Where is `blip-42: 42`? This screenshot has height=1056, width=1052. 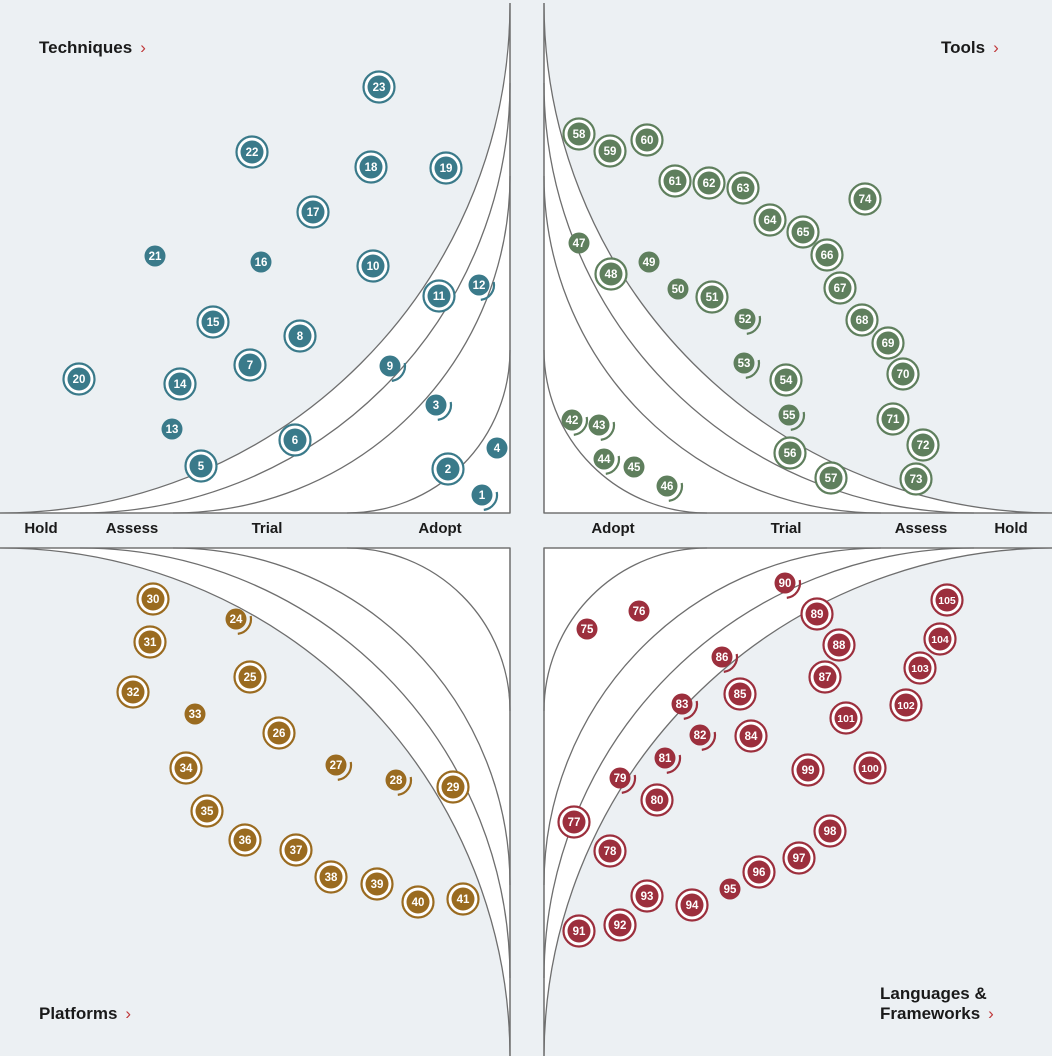 blip-42: 42 is located at coordinates (575, 422).